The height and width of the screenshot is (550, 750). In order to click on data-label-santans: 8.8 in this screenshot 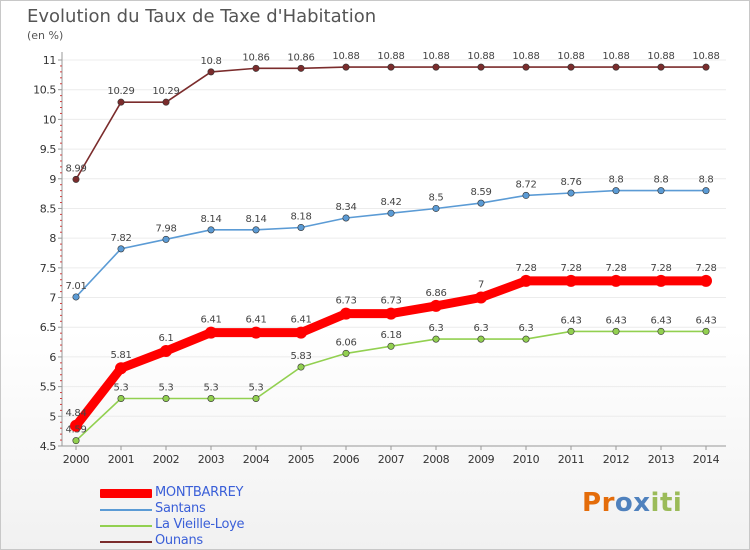, I will do `click(660, 180)`.